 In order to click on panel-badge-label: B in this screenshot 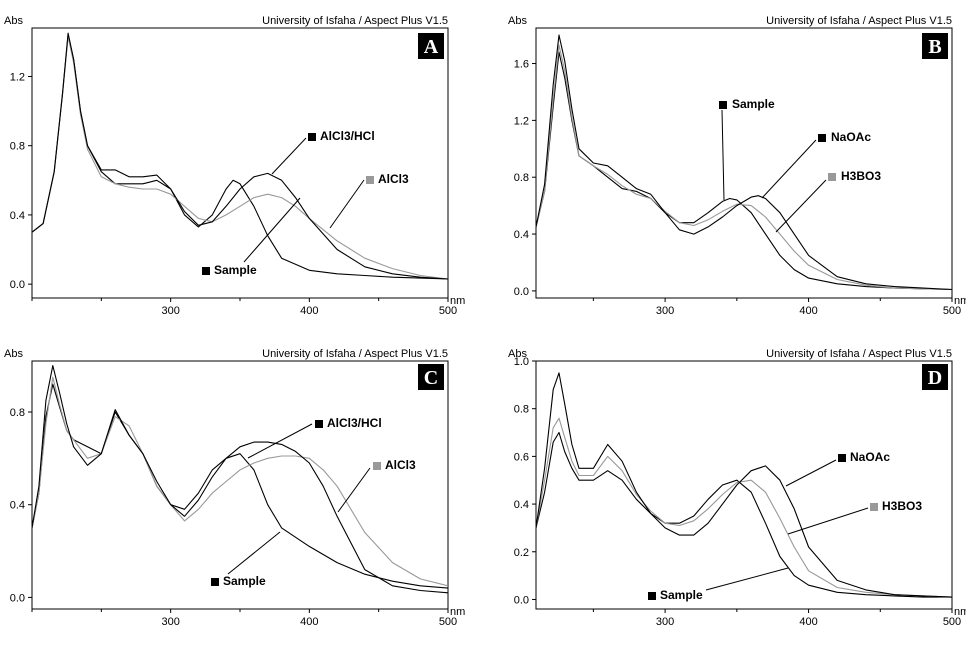, I will do `click(934, 47)`.